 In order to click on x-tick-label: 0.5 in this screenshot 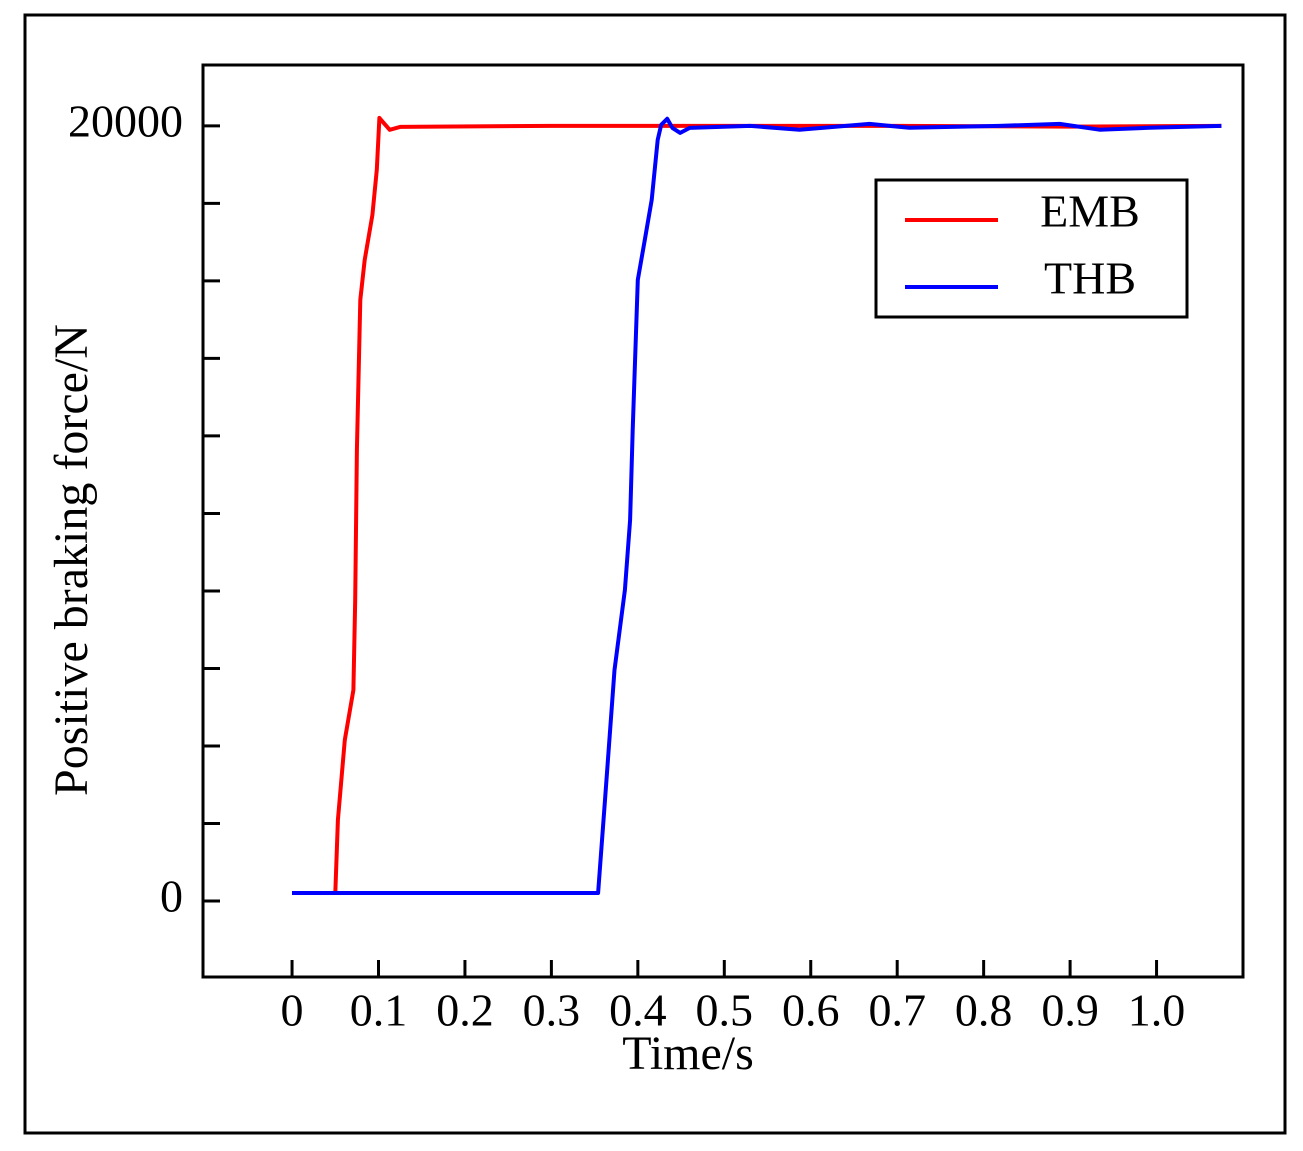, I will do `click(725, 1010)`.